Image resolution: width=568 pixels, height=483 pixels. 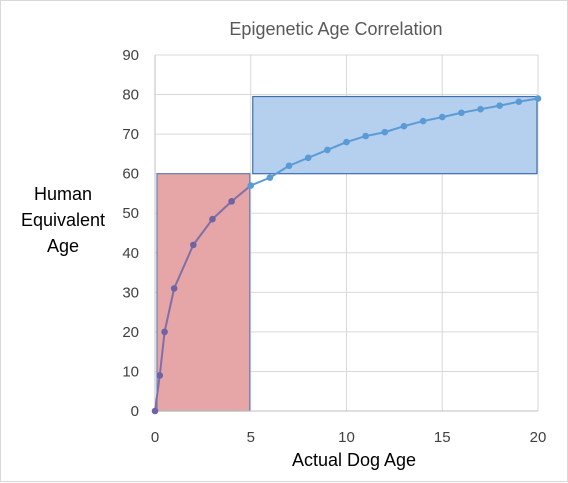 What do you see at coordinates (354, 460) in the screenshot?
I see `x-axis-label: Actual Dog Age` at bounding box center [354, 460].